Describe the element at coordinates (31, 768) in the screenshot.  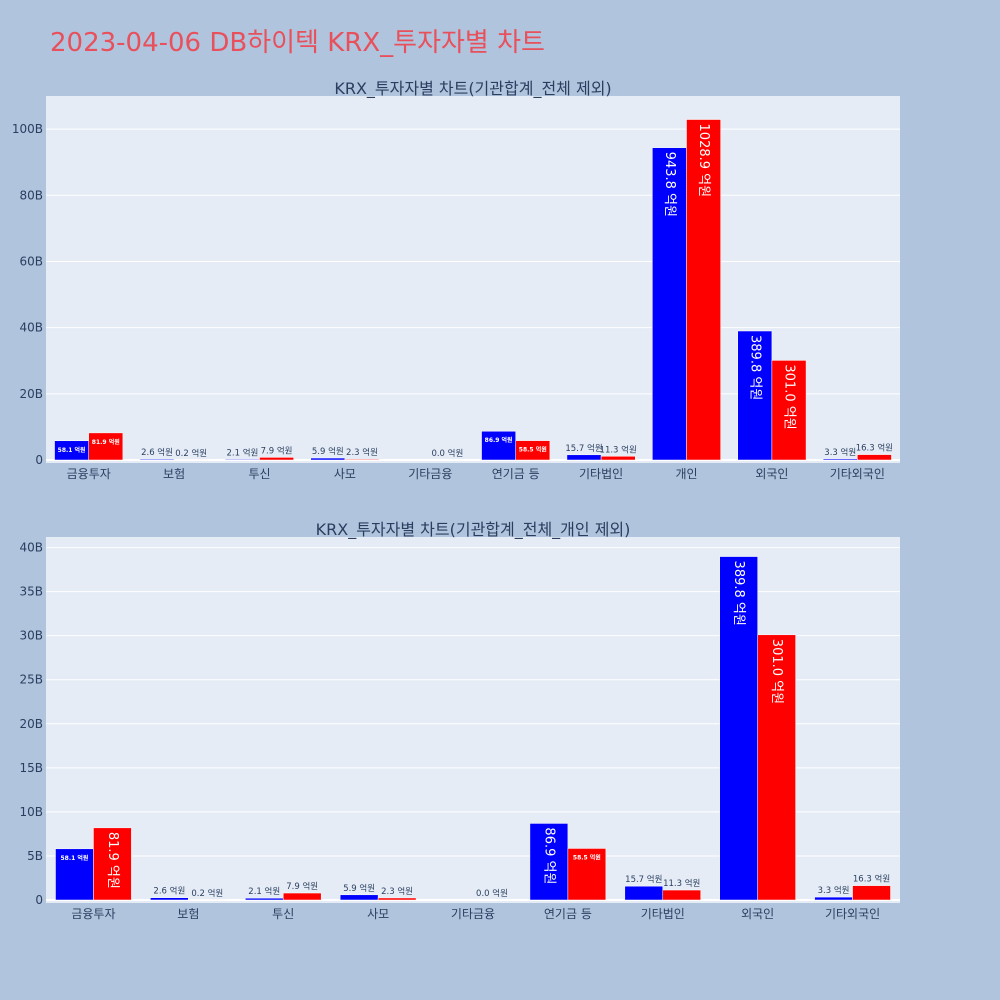
I see `y-tick-label: 15B` at that location.